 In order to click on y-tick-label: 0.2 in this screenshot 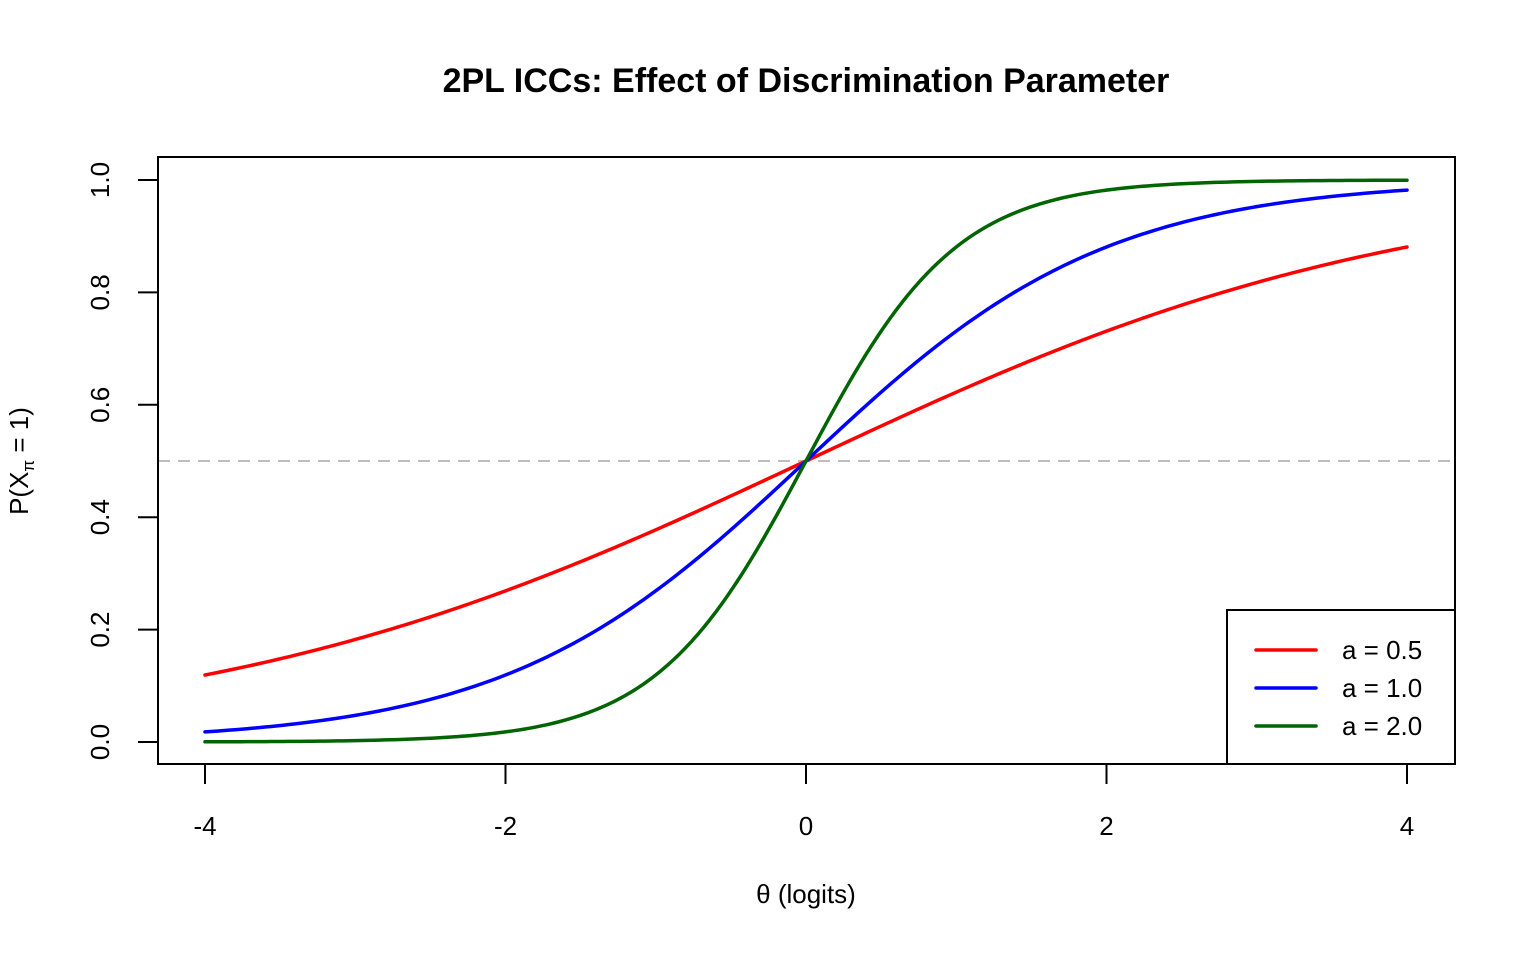, I will do `click(100, 630)`.